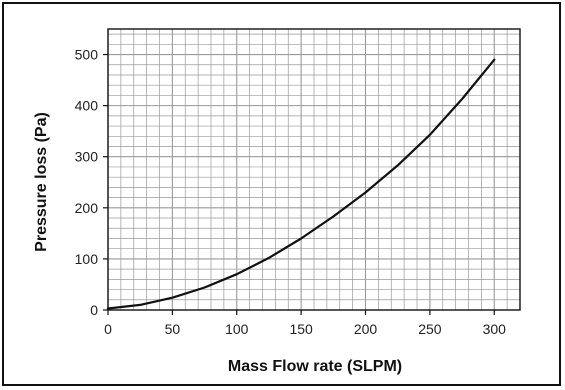  Describe the element at coordinates (87, 106) in the screenshot. I see `y-tick-label: 400` at that location.